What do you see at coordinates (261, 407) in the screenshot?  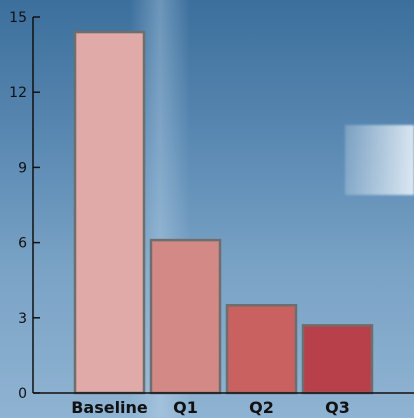 I see `x-tick-label: Q2` at bounding box center [261, 407].